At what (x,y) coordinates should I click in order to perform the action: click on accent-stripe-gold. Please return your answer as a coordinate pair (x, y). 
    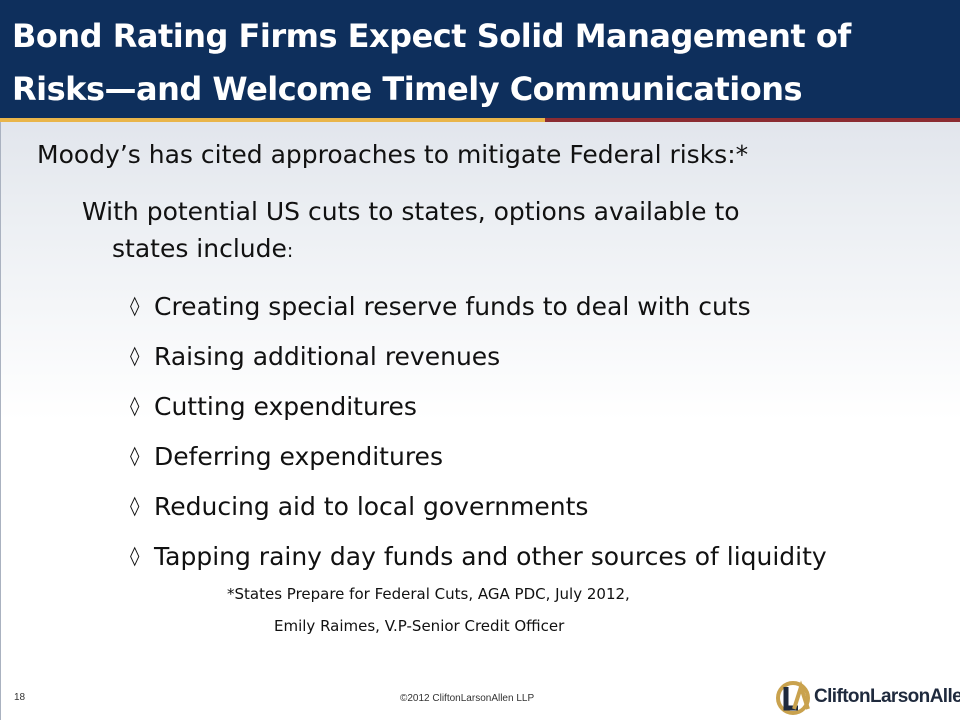
    Looking at the image, I should click on (272, 120).